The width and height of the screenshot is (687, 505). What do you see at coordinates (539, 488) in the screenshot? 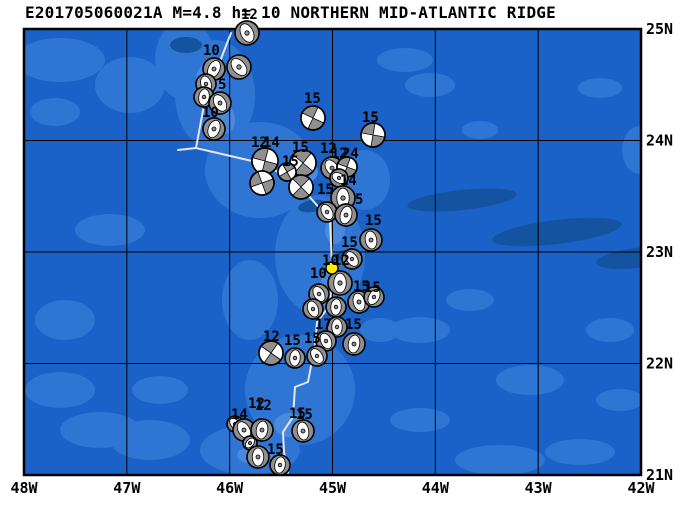
I see `longitude-axis-label: 43W` at bounding box center [539, 488].